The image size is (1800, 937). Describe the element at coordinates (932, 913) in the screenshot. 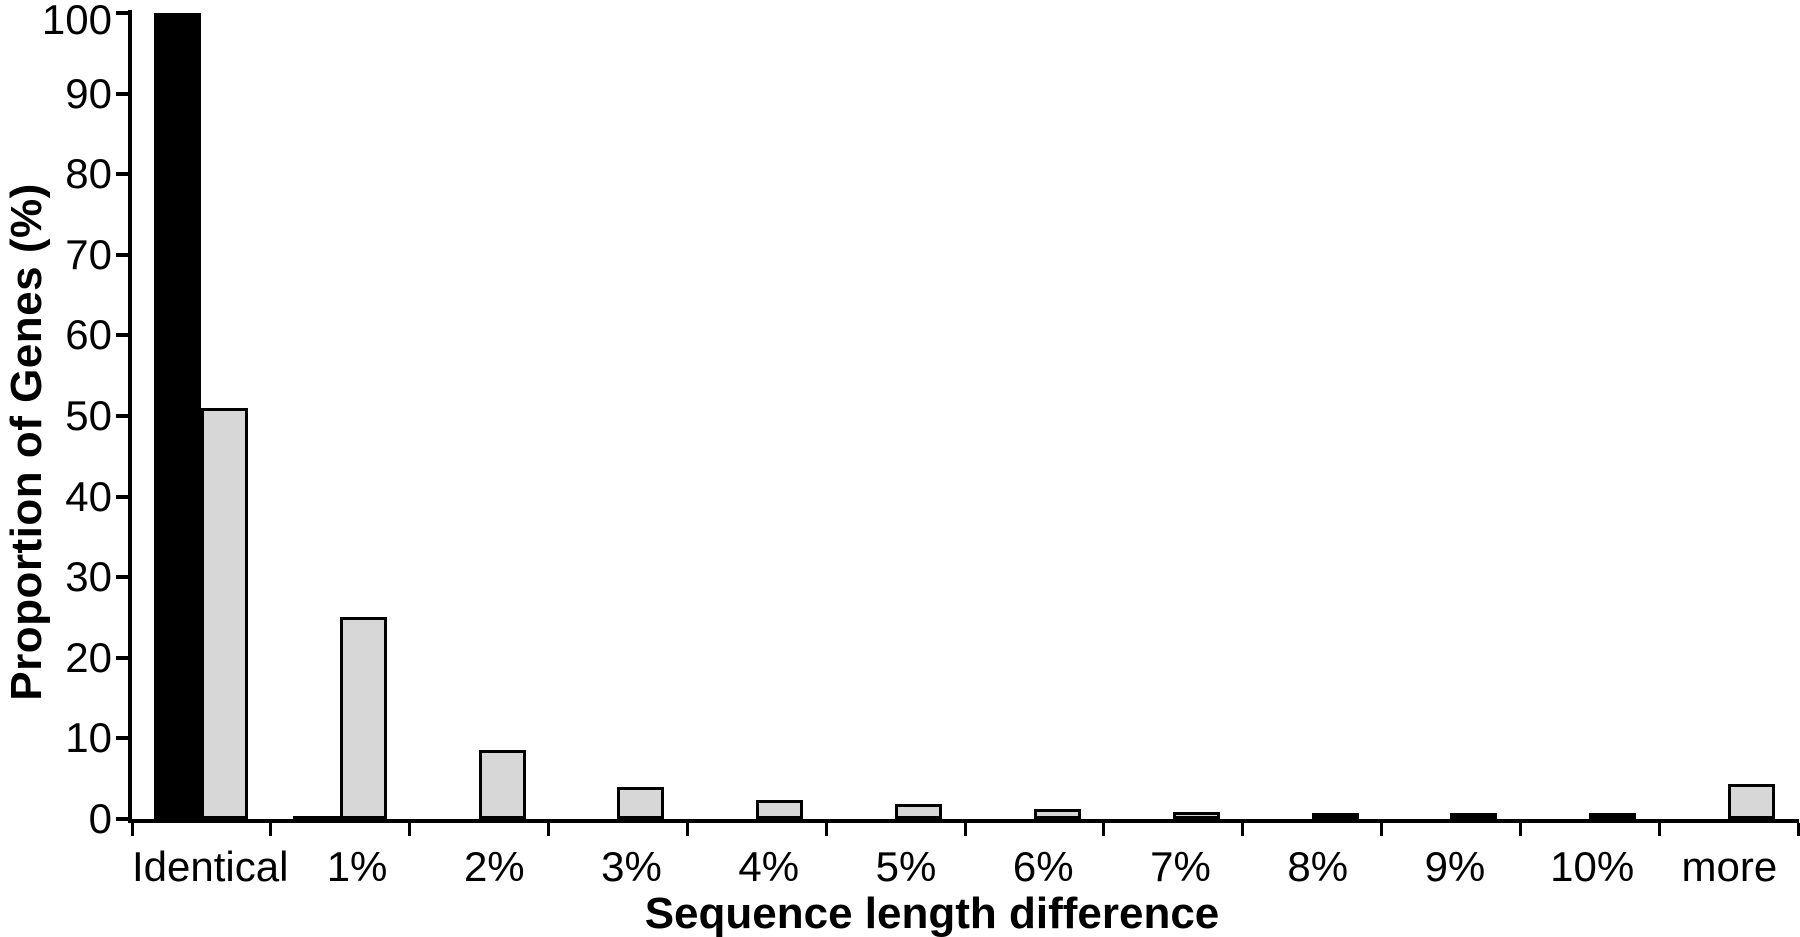

I see `x-axis-title: Sequence length difference` at that location.